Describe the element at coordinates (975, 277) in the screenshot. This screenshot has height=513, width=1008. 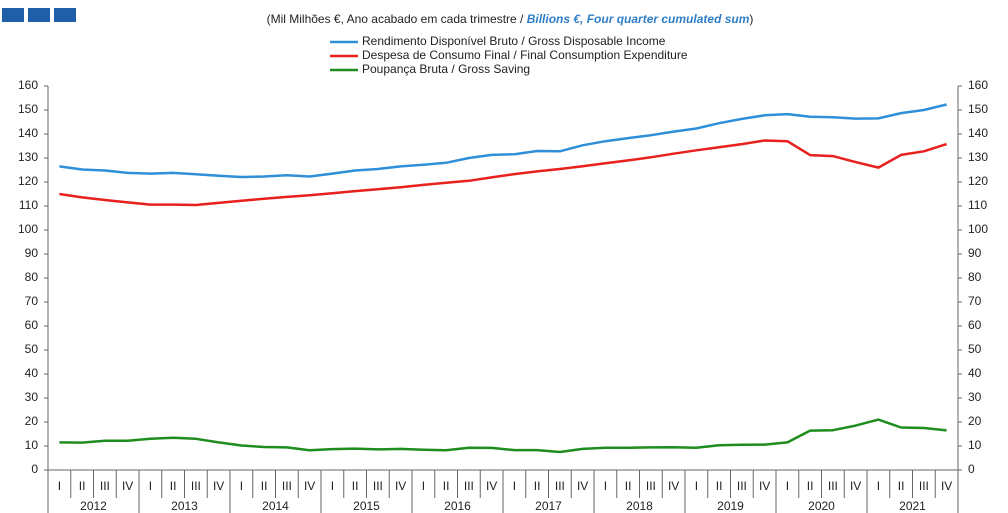
I see `y2-tick-label: 80` at that location.